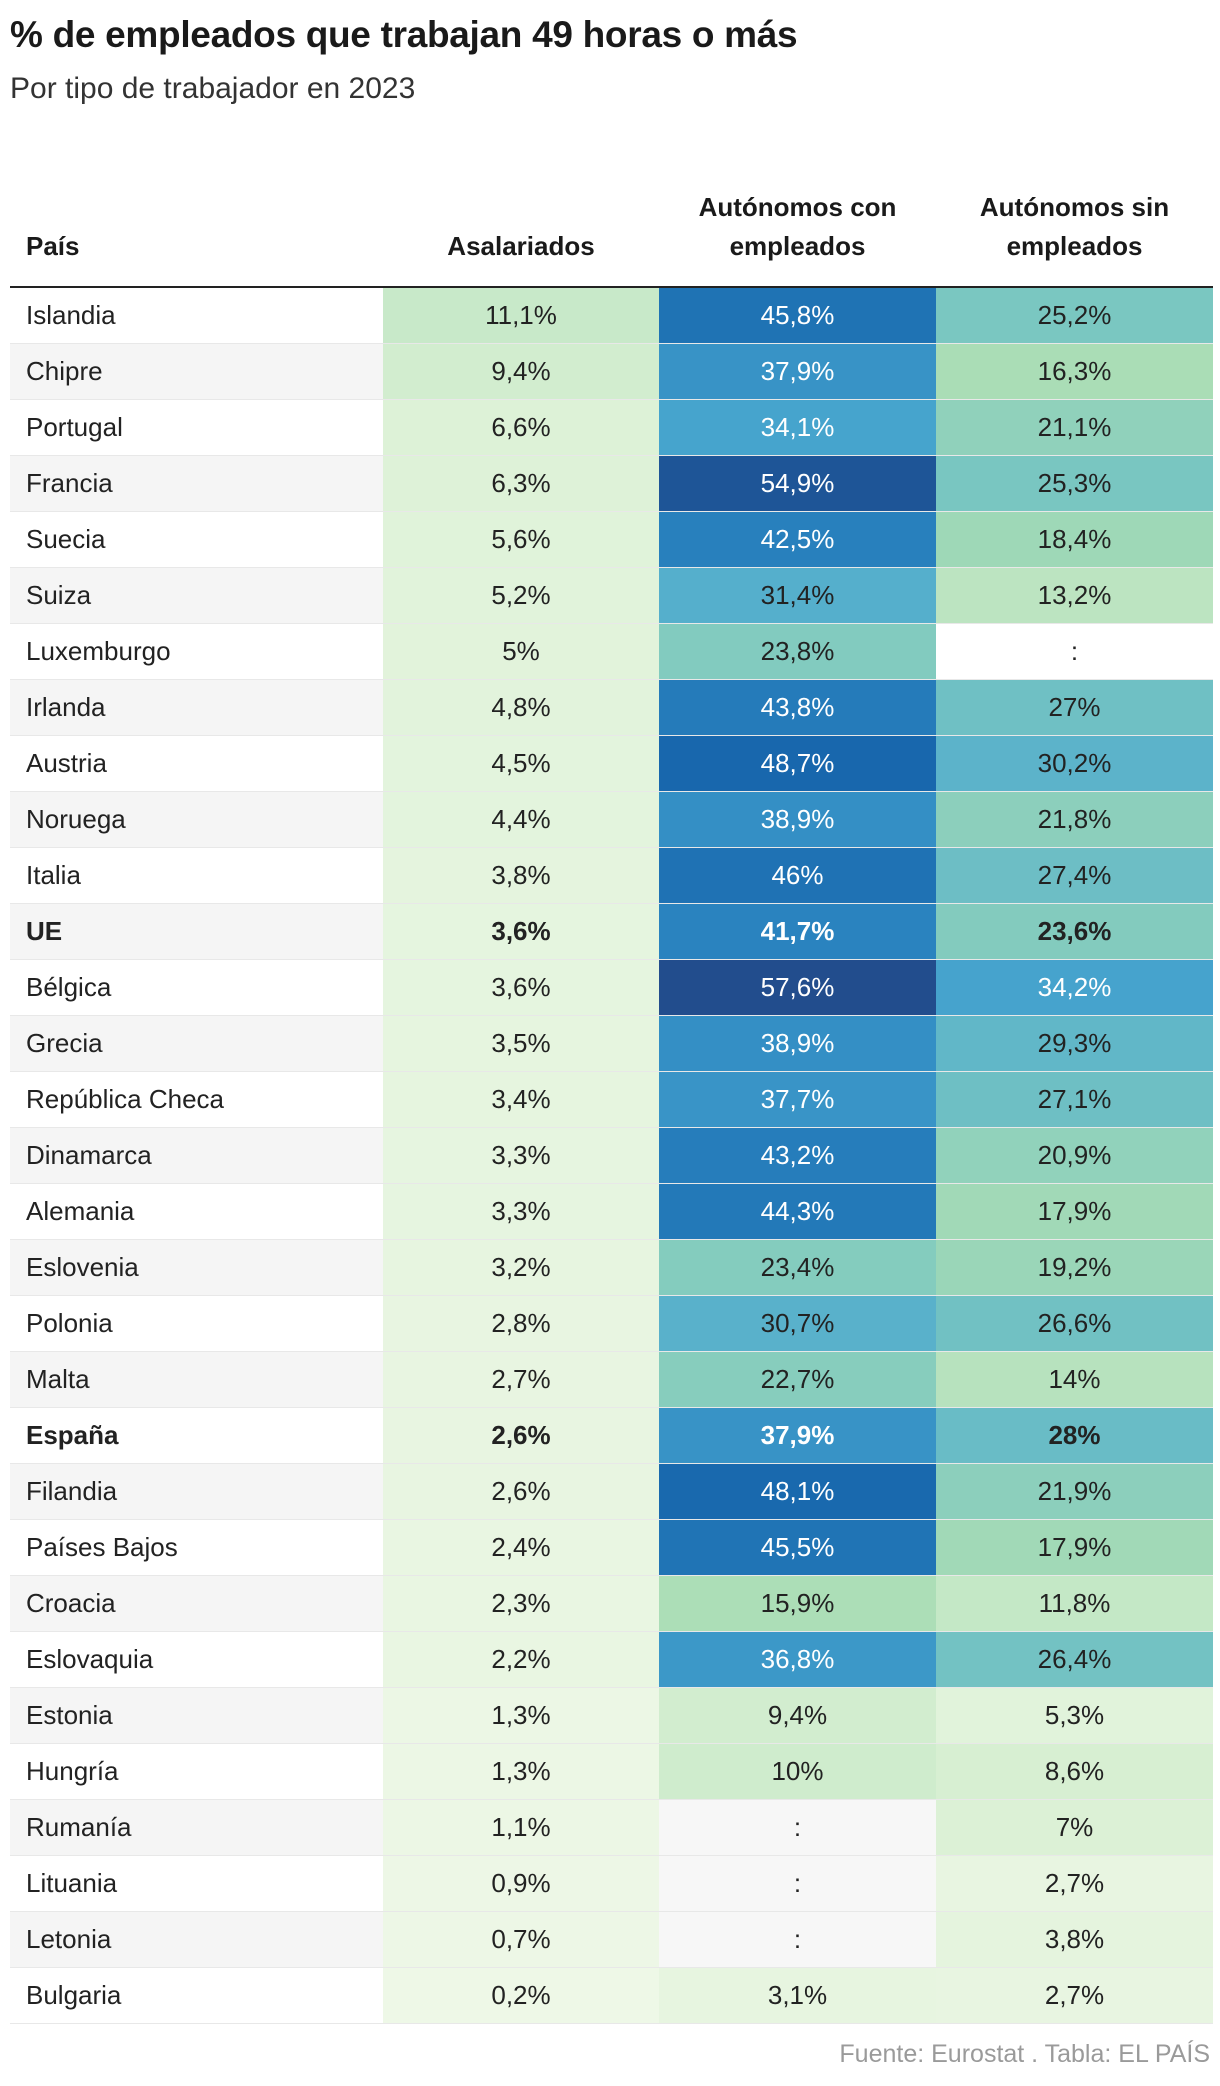 The image size is (1220, 2086). I want to click on country-cell: Suecia, so click(196, 539).